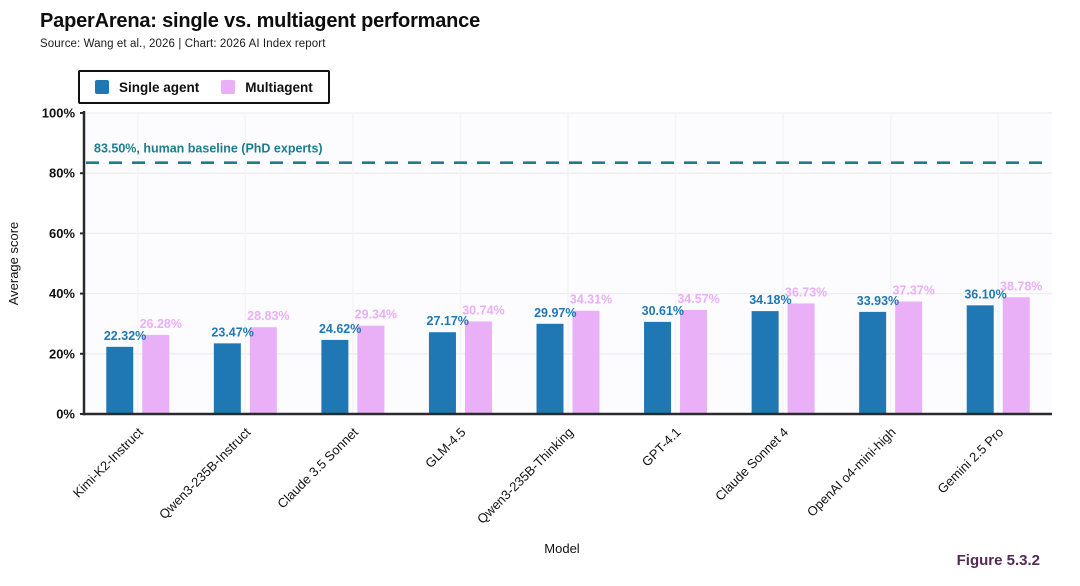 Image resolution: width=1080 pixels, height=586 pixels. I want to click on legend-label-single-agent: Single agent, so click(159, 87).